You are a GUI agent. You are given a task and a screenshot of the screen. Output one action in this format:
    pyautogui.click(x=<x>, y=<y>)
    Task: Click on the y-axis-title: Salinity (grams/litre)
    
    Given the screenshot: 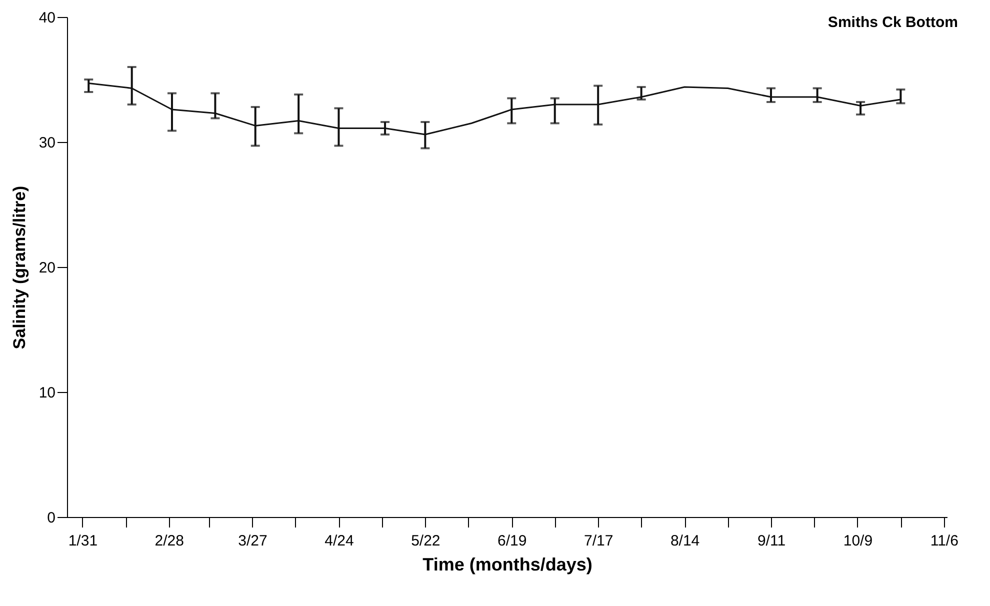 What is the action you would take?
    pyautogui.click(x=19, y=268)
    